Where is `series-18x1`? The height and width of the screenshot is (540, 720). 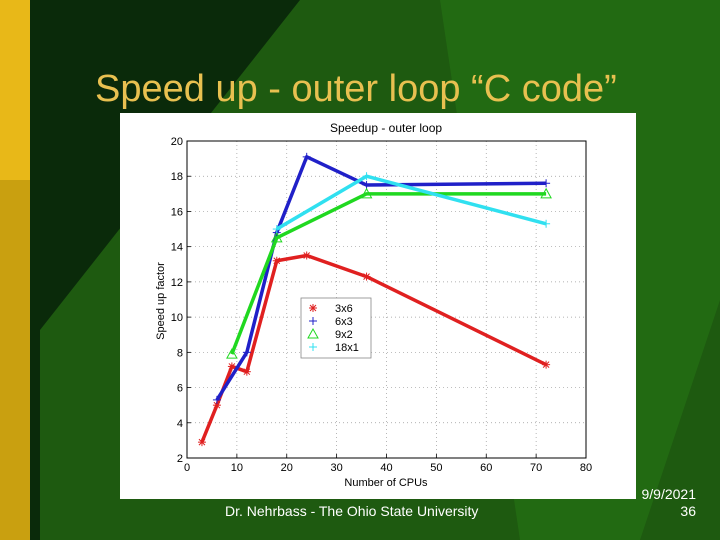 series-18x1 is located at coordinates (411, 203).